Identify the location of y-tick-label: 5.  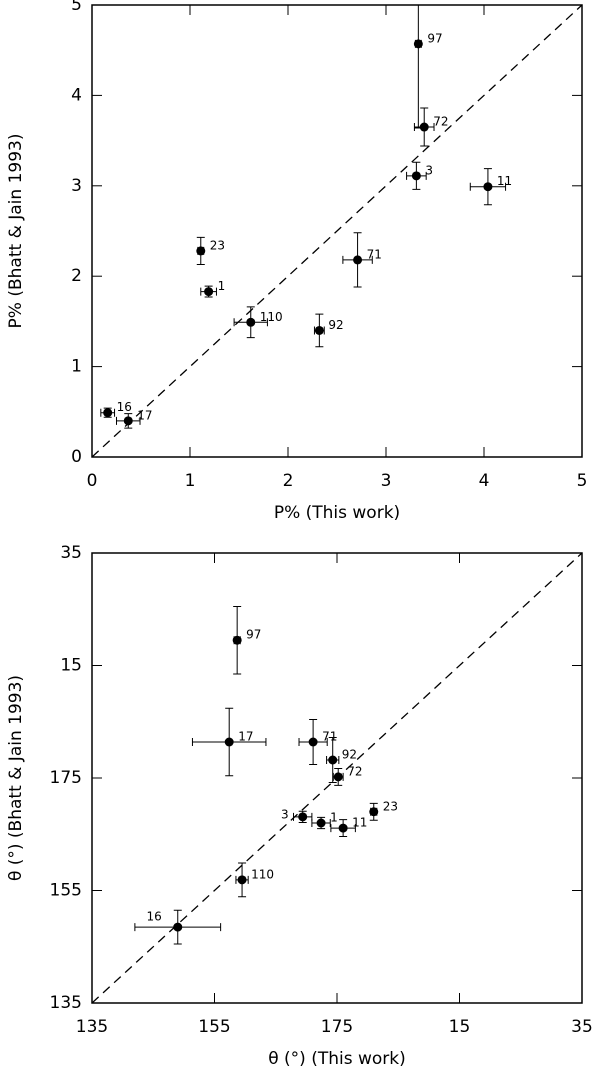
(76, 7).